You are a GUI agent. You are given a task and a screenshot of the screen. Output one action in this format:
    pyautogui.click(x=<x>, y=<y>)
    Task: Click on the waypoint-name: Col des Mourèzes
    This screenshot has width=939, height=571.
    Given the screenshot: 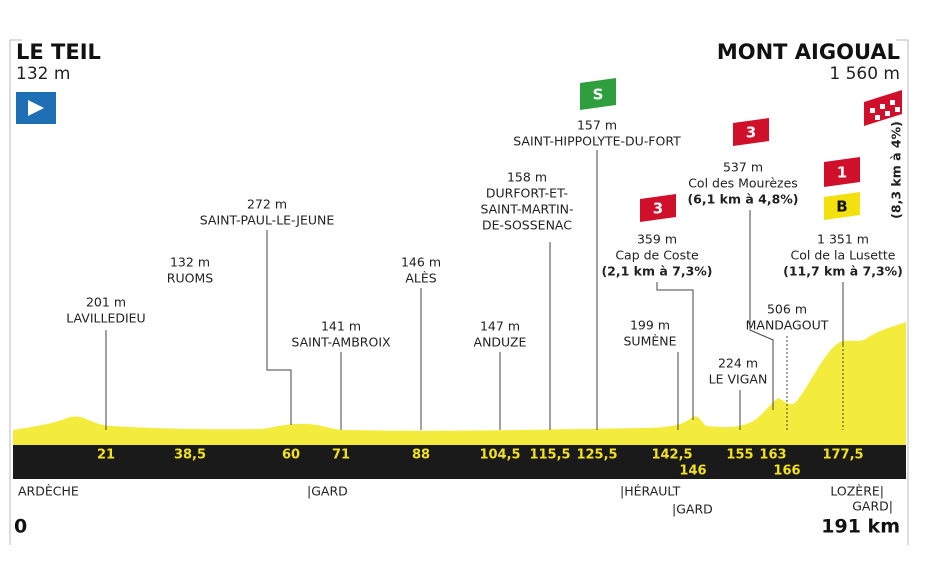 What is the action you would take?
    pyautogui.click(x=743, y=183)
    